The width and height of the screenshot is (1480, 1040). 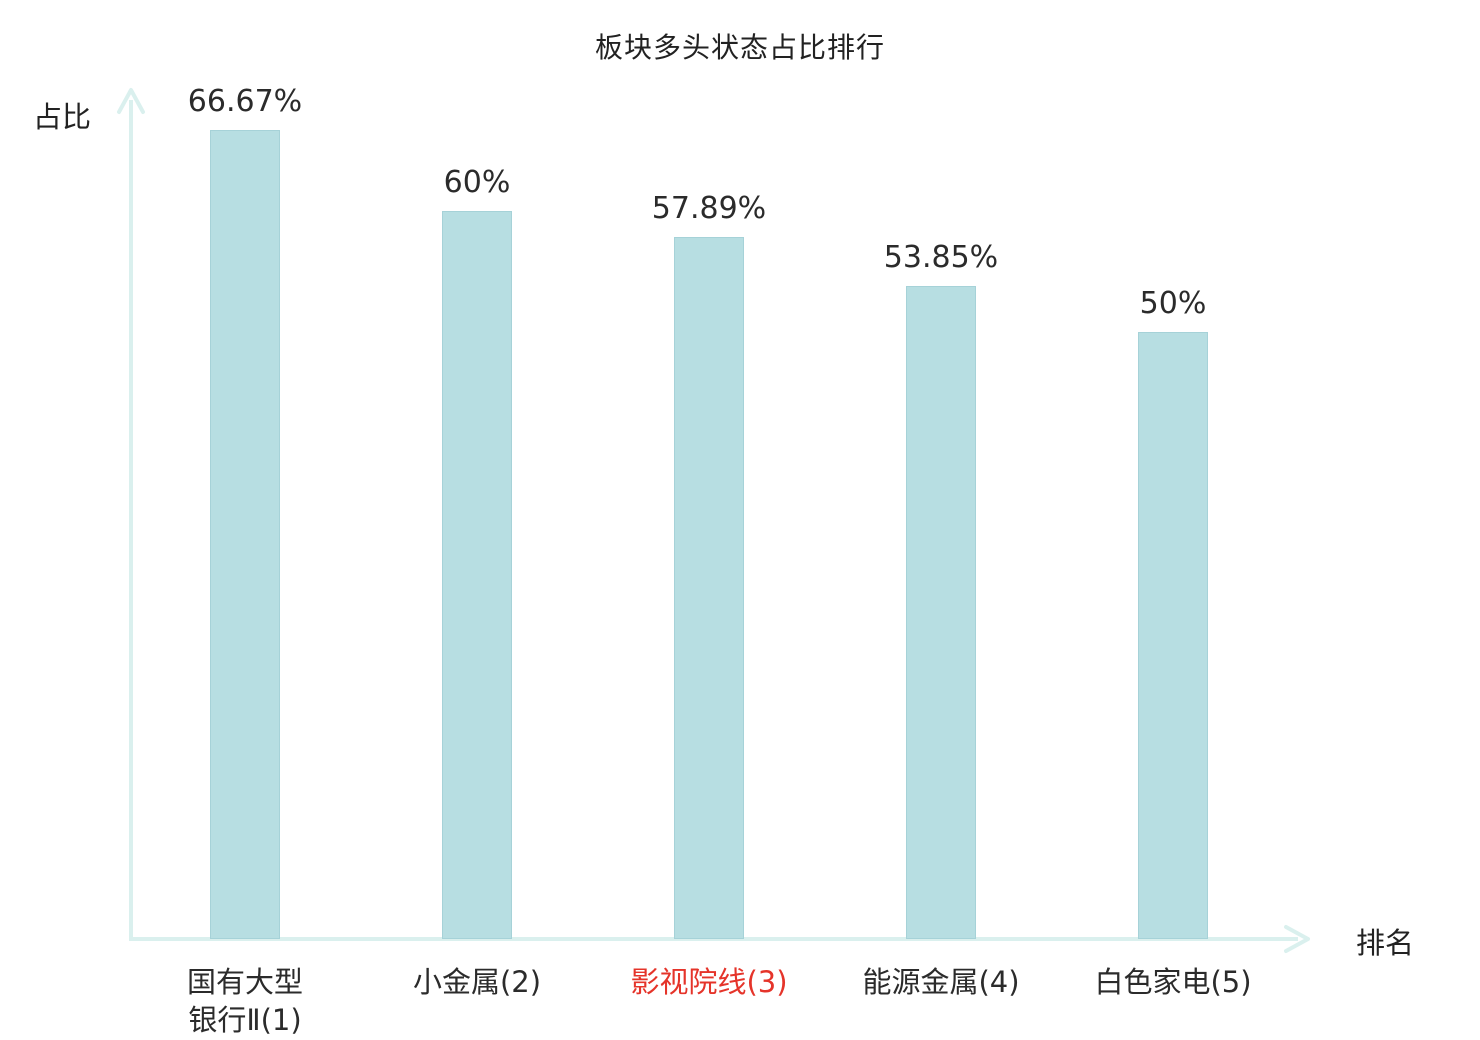 What do you see at coordinates (1173, 982) in the screenshot?
I see `x-tick-label: 白色家电(5)` at bounding box center [1173, 982].